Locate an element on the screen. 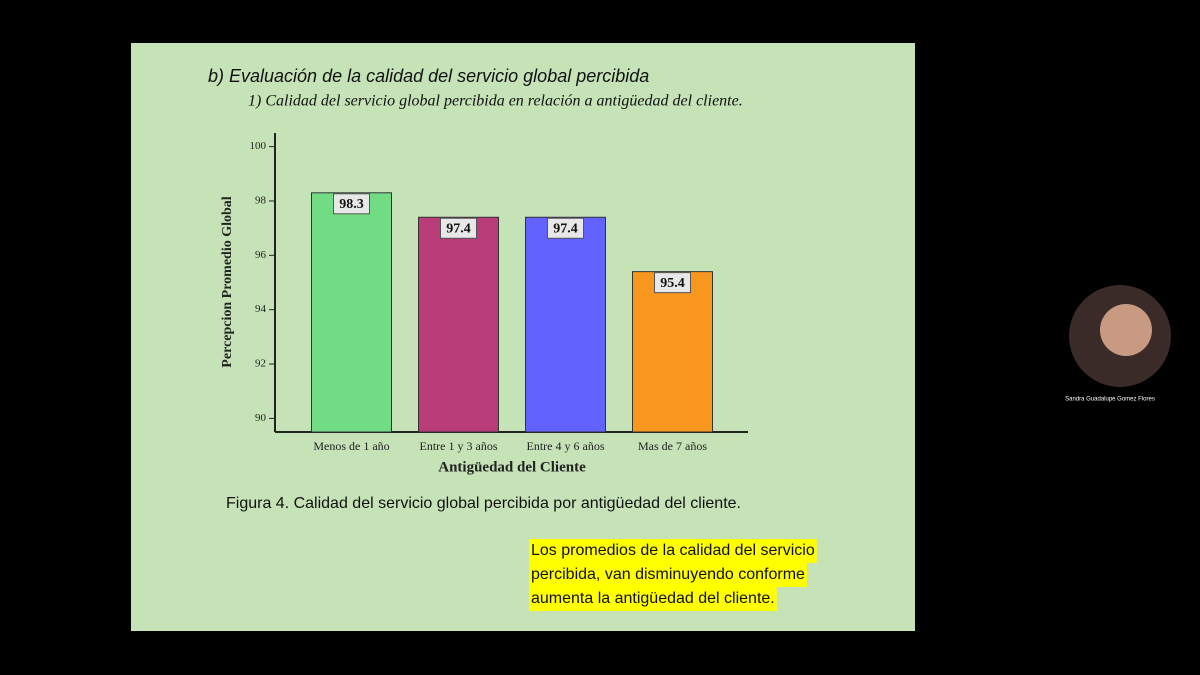 Image resolution: width=1200 pixels, height=675 pixels. y-tick-label: 96 is located at coordinates (261, 255).